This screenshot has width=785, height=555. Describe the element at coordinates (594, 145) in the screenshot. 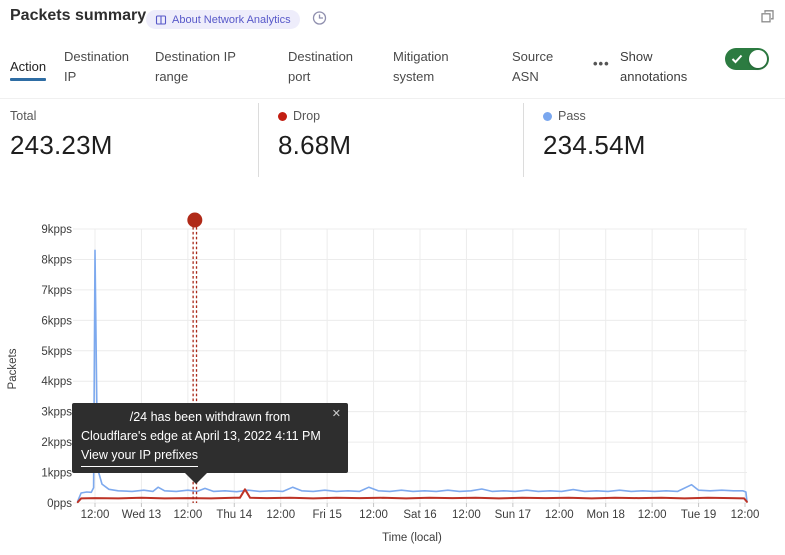

I see `stat-pass-value: 234.54M` at that location.